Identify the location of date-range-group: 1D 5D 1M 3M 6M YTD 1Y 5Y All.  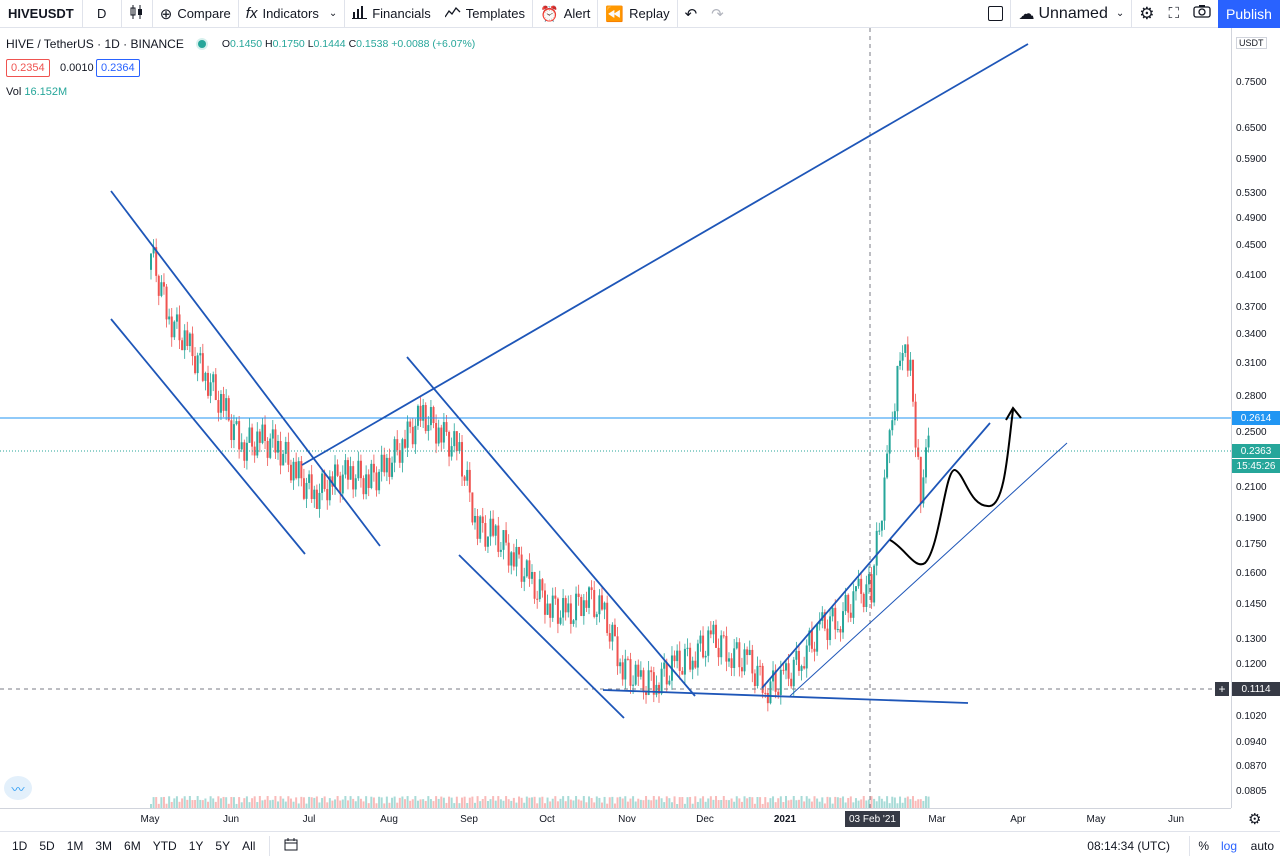
(130, 846).